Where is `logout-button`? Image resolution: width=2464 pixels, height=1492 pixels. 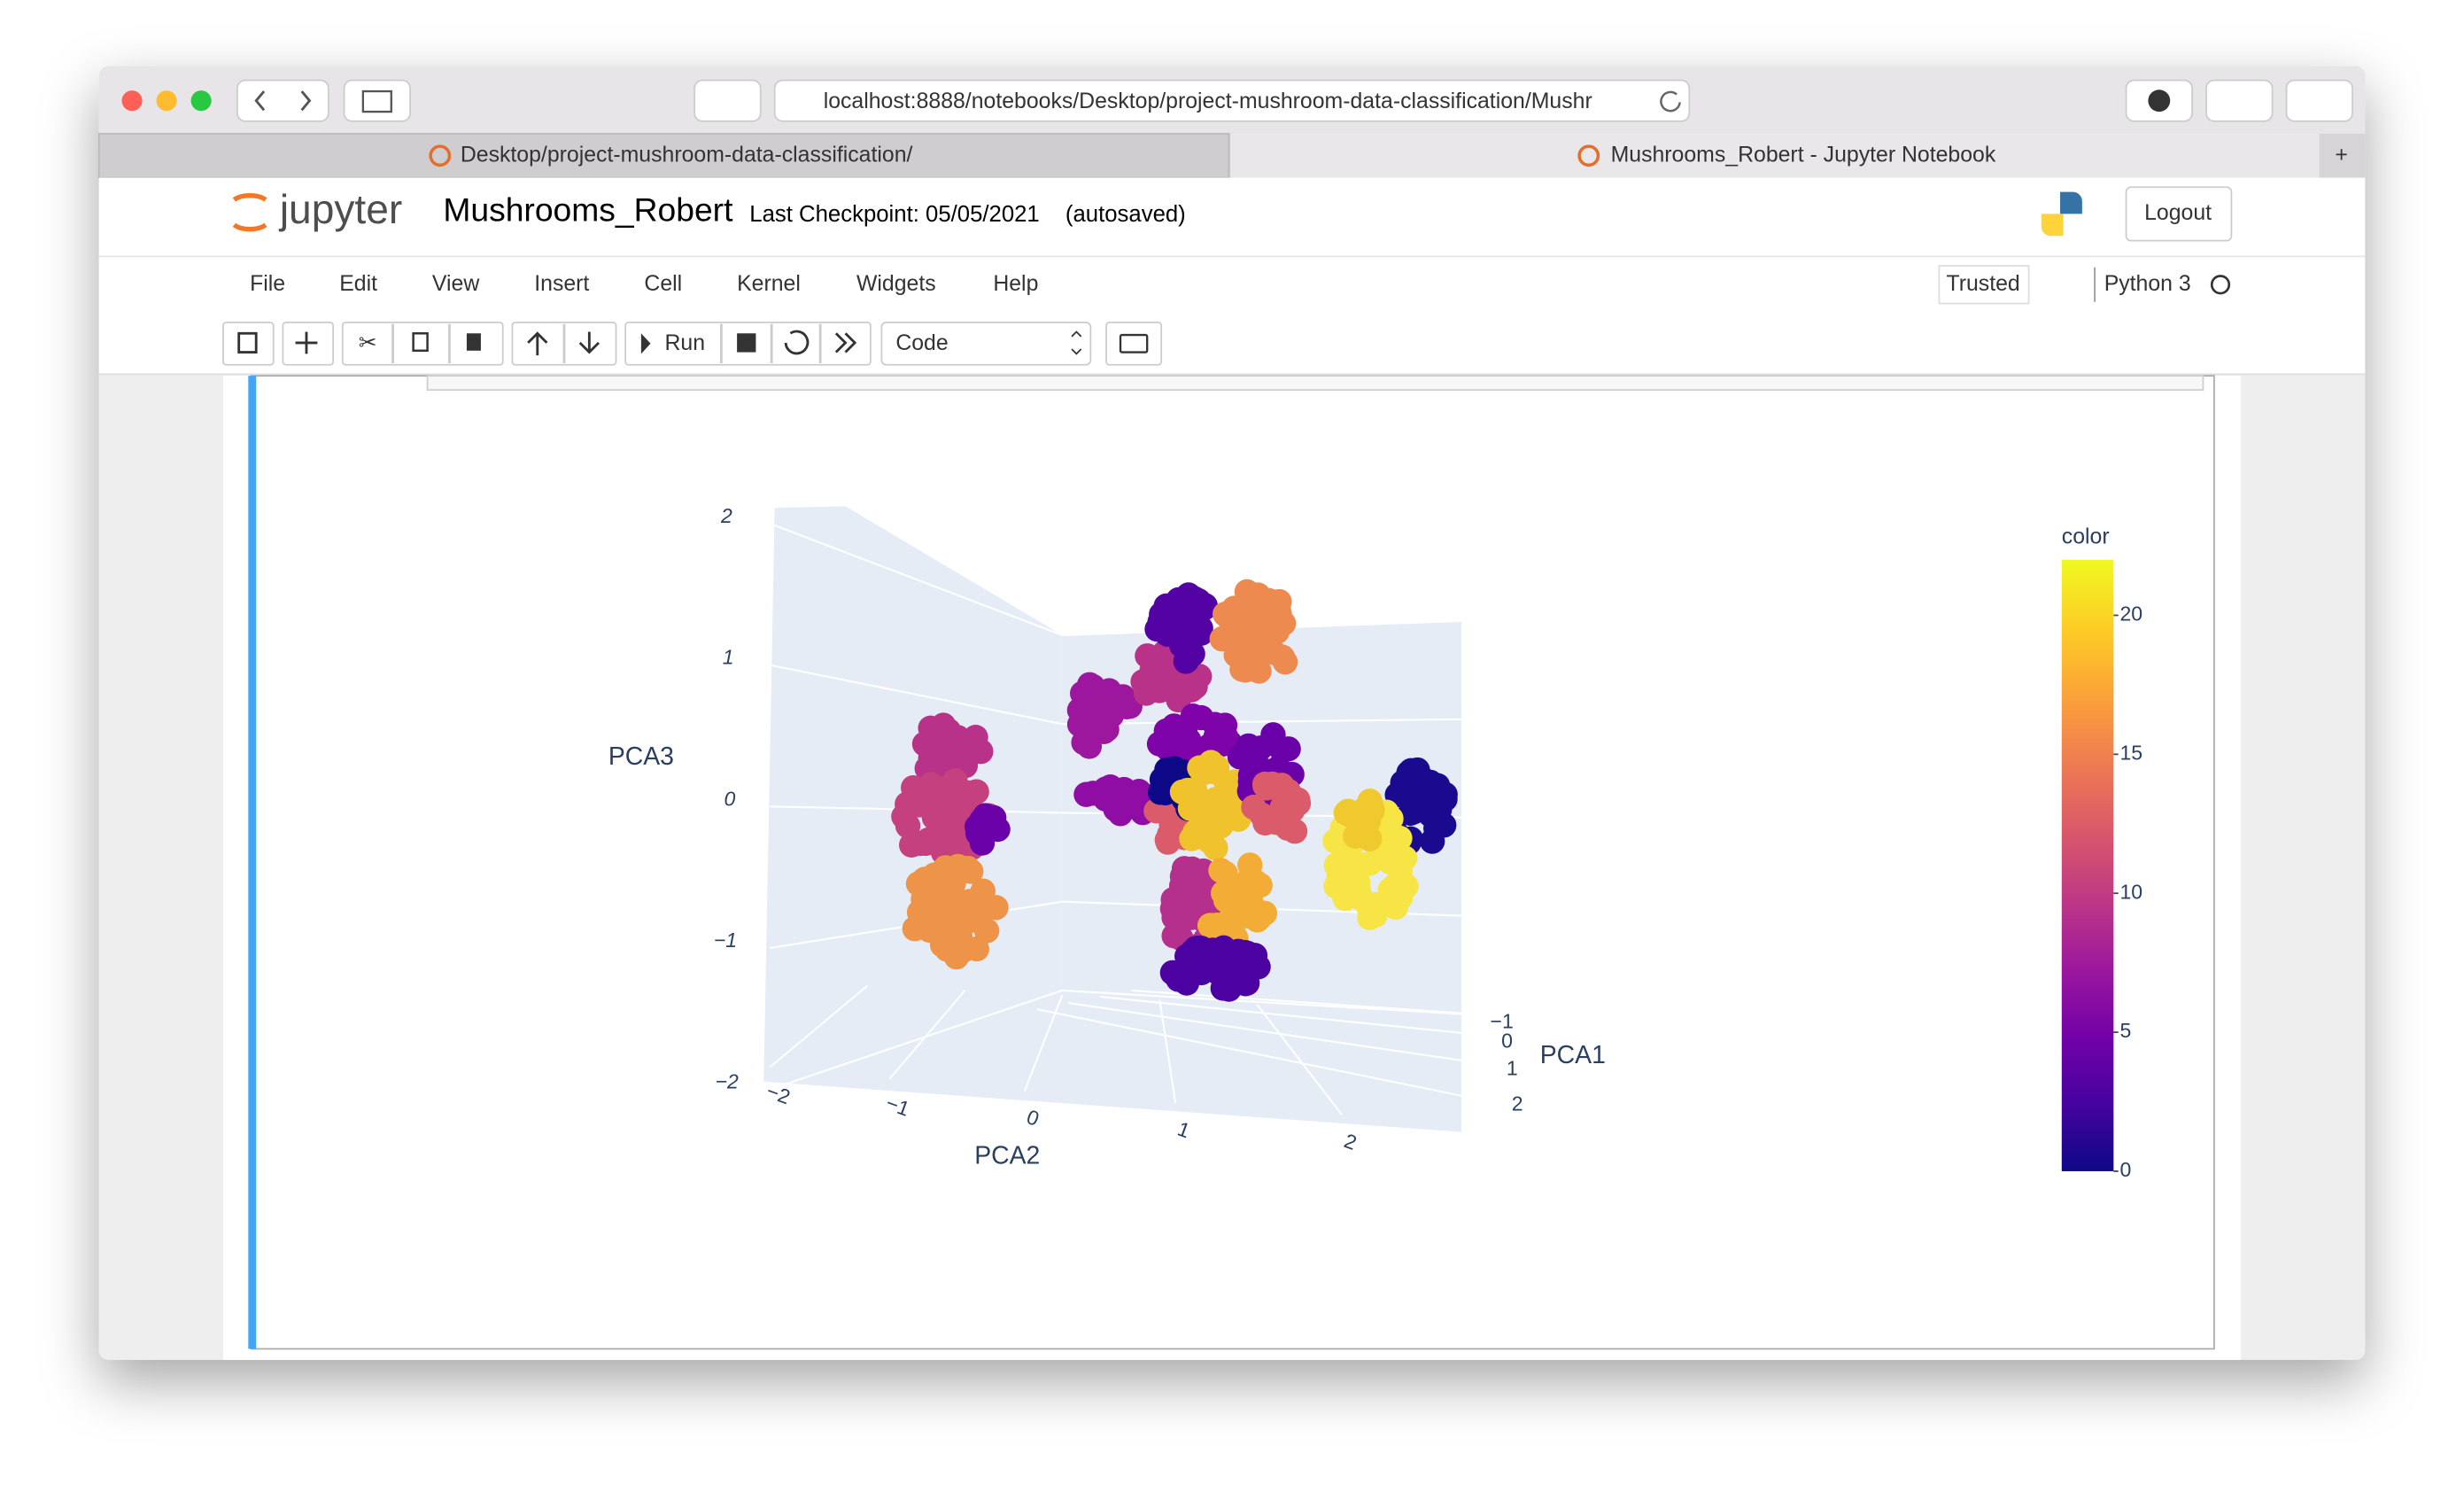
logout-button is located at coordinates (2179, 214).